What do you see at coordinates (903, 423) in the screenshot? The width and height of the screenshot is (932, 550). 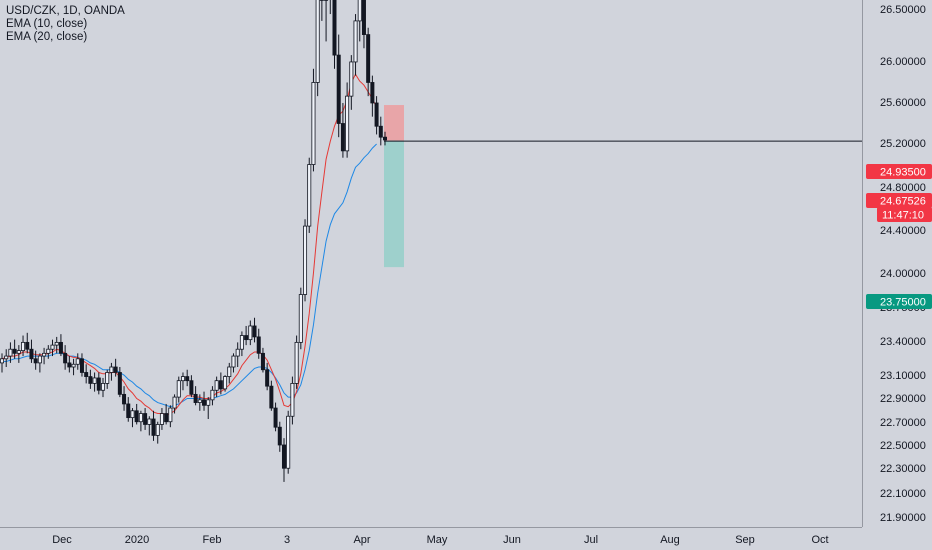 I see `y-tick-label: 22.70000` at bounding box center [903, 423].